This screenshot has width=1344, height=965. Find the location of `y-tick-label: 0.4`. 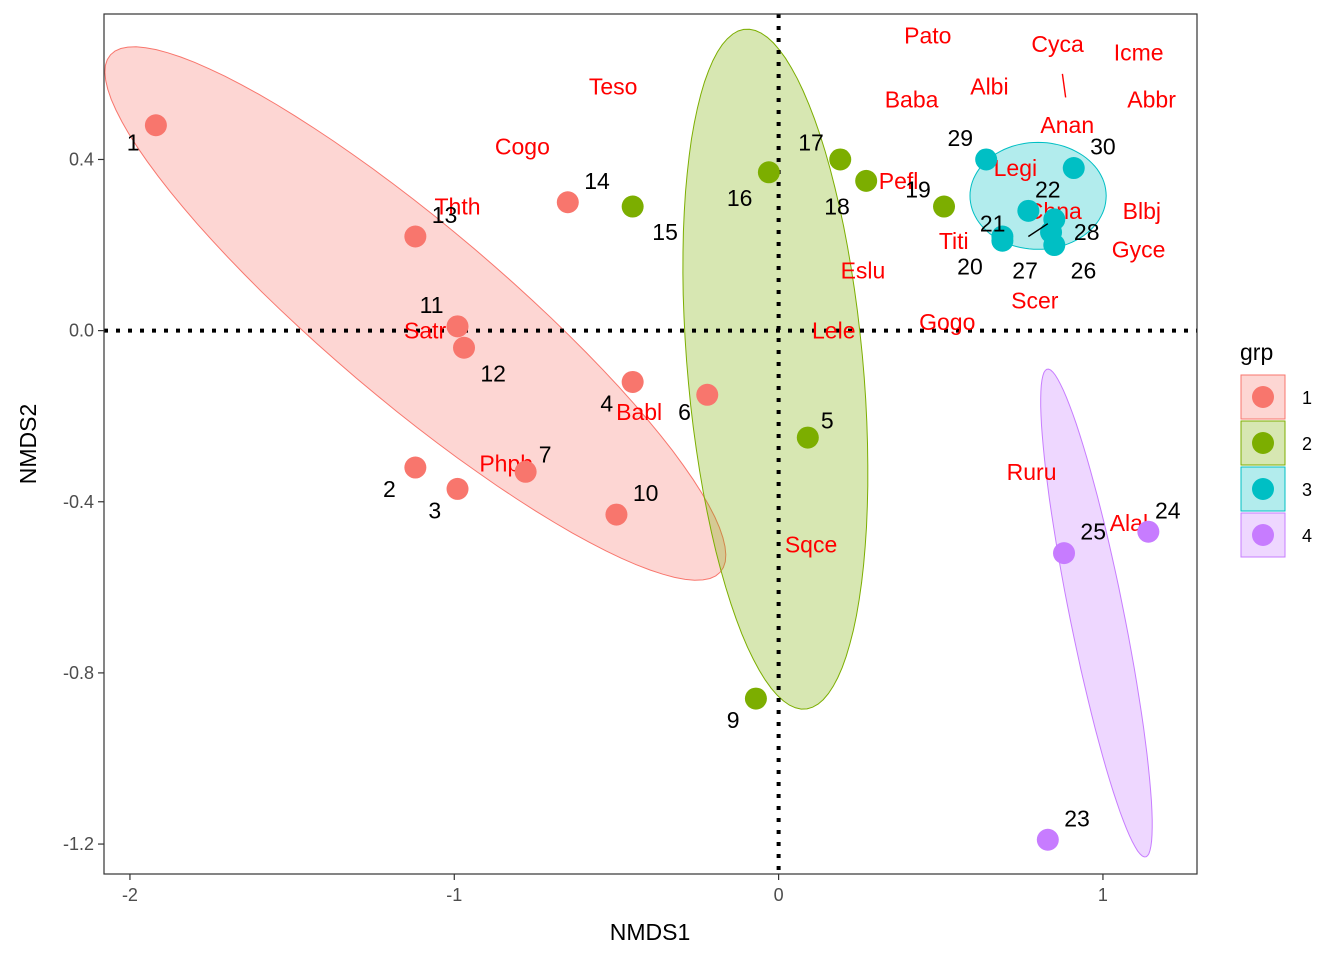

y-tick-label: 0.4 is located at coordinates (81, 159).